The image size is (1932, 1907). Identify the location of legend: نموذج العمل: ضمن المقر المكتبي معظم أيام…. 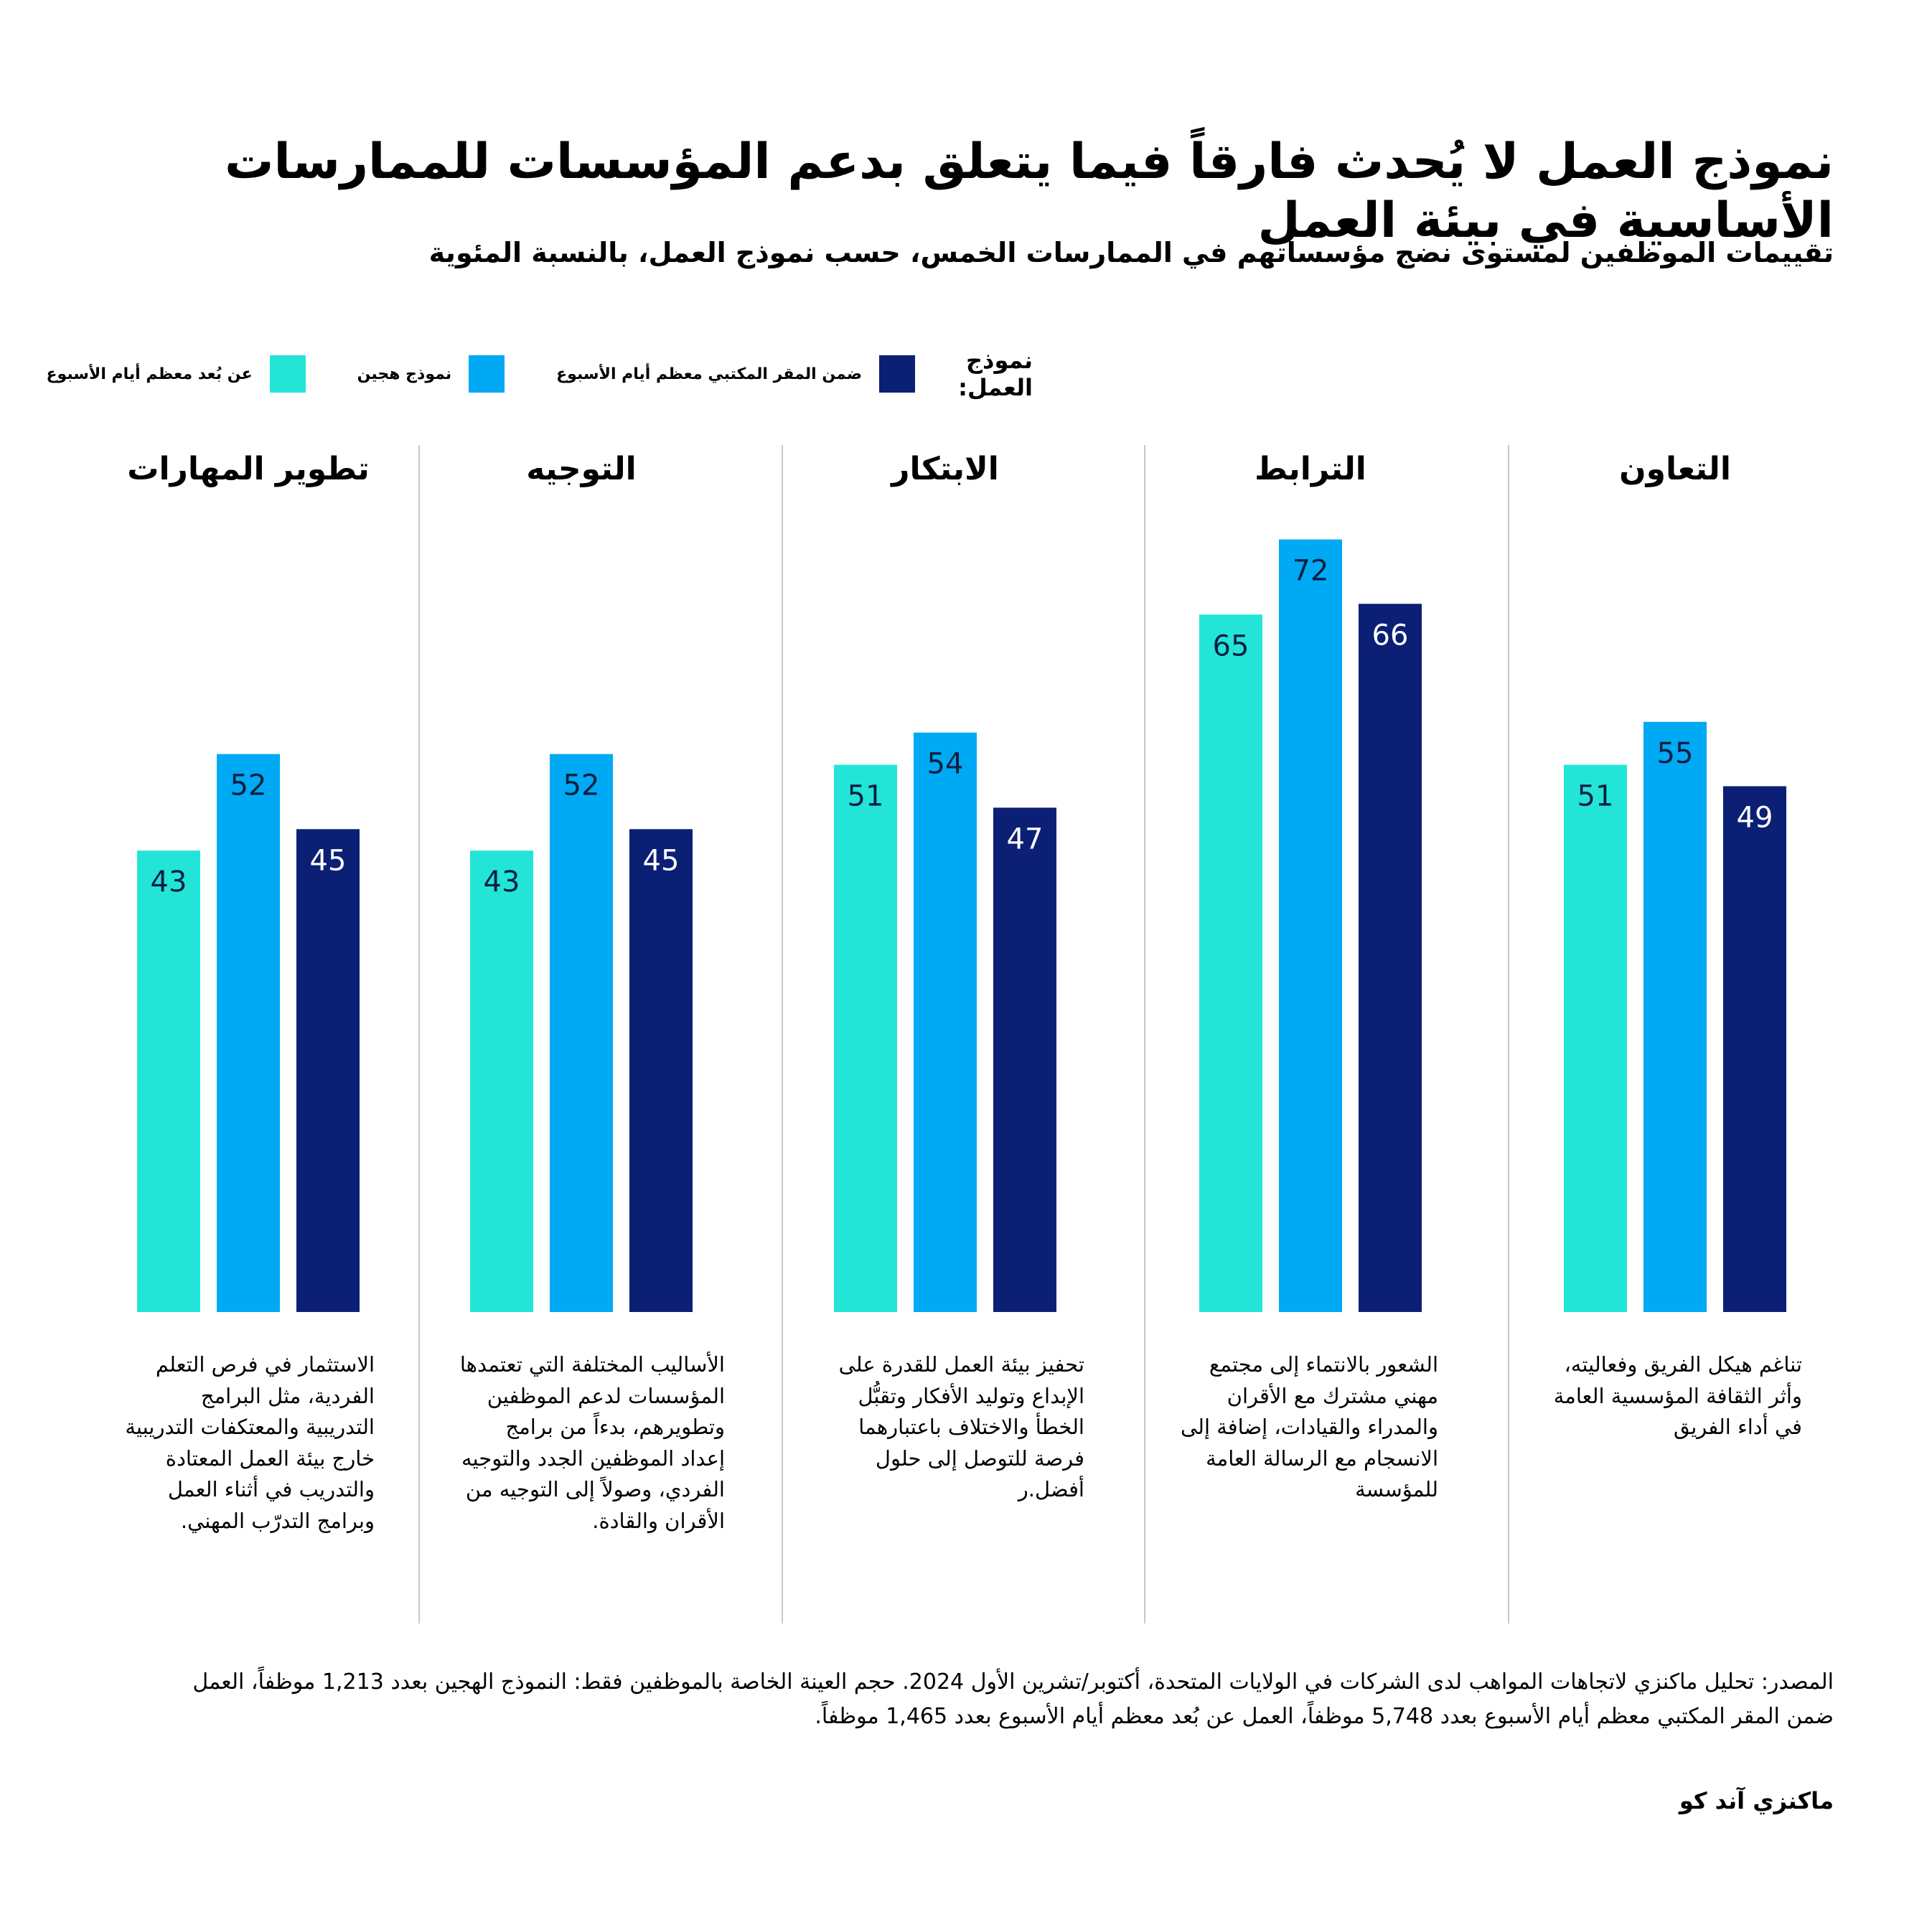
(517, 374).